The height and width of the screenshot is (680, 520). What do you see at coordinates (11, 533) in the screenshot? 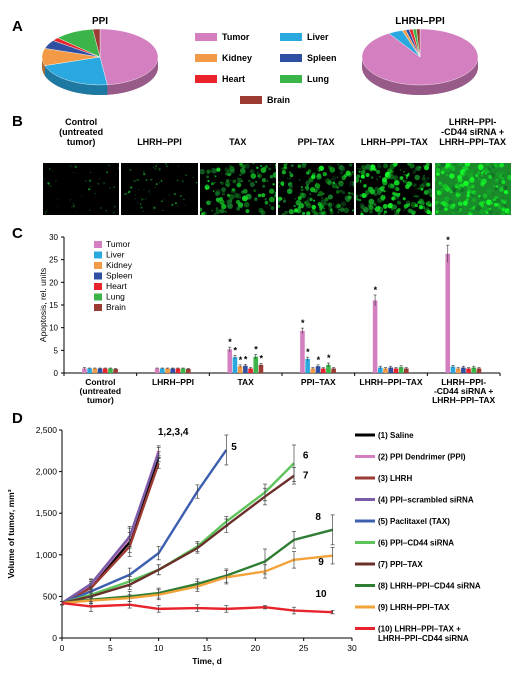
I see `y-axis-label: Volume of tumor, mm³` at bounding box center [11, 533].